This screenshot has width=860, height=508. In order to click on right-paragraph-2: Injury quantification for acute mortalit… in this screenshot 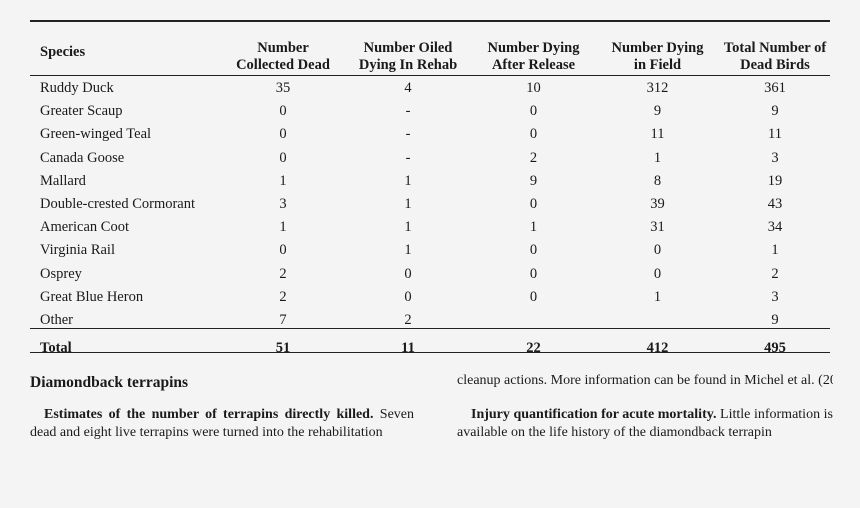, I will do `click(645, 424)`.